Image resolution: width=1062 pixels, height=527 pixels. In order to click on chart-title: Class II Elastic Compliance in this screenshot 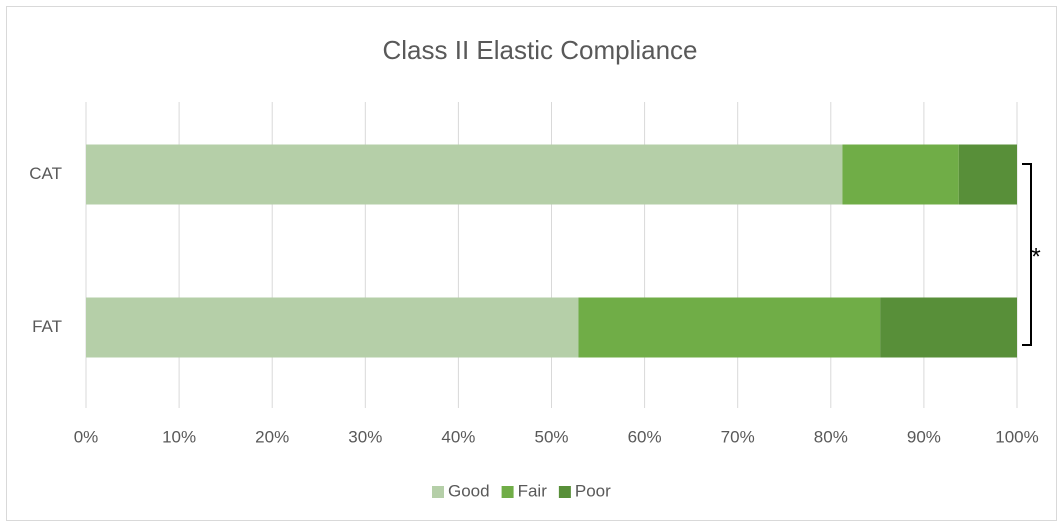, I will do `click(540, 50)`.